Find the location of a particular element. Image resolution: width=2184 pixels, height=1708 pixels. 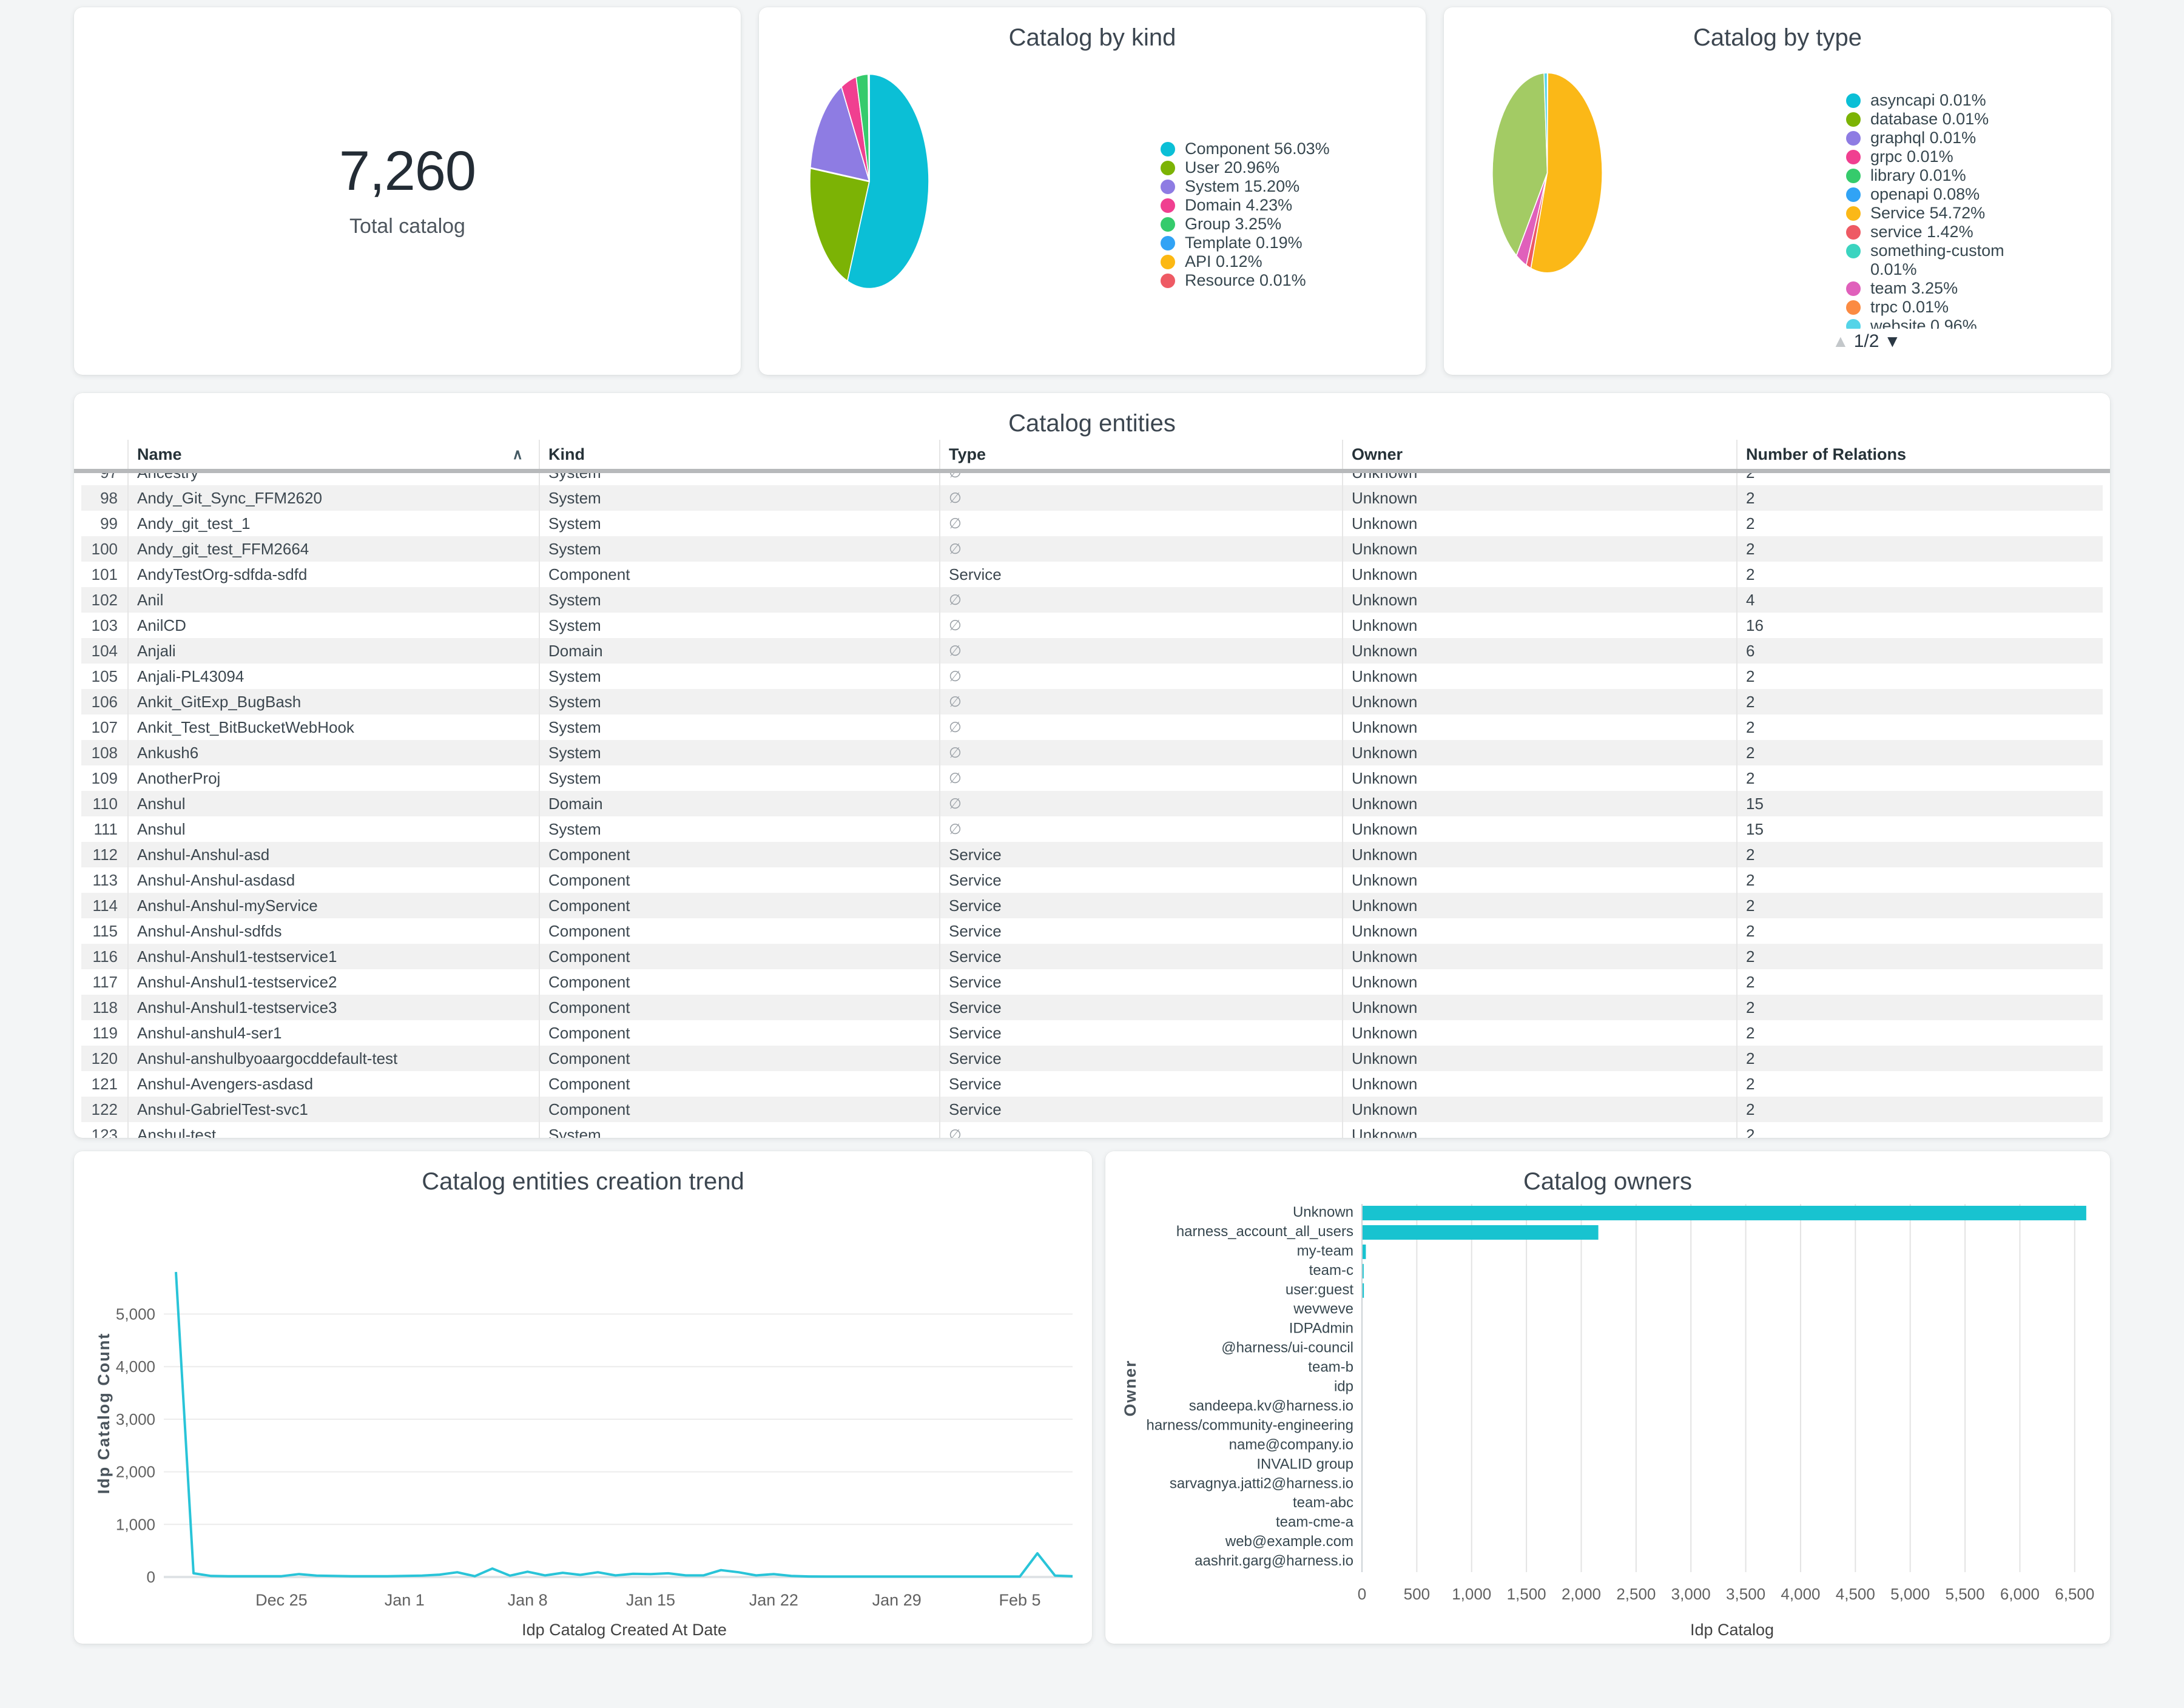

legend-item-User: User 20.96% is located at coordinates (1245, 167).